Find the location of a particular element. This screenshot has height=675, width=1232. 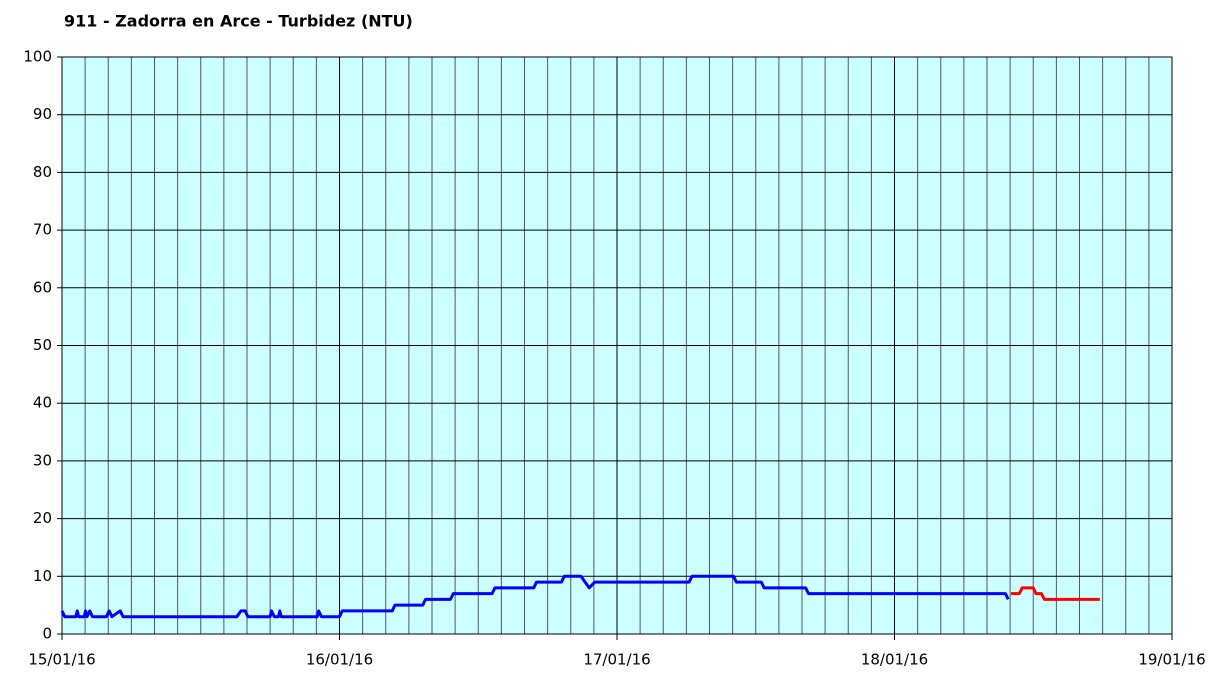

y-tick-label: 90 is located at coordinates (42, 114).